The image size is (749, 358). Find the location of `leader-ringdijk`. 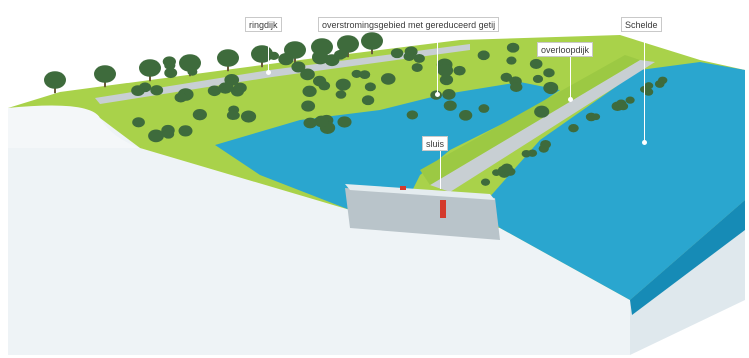

leader-ringdijk is located at coordinates (268, 52).